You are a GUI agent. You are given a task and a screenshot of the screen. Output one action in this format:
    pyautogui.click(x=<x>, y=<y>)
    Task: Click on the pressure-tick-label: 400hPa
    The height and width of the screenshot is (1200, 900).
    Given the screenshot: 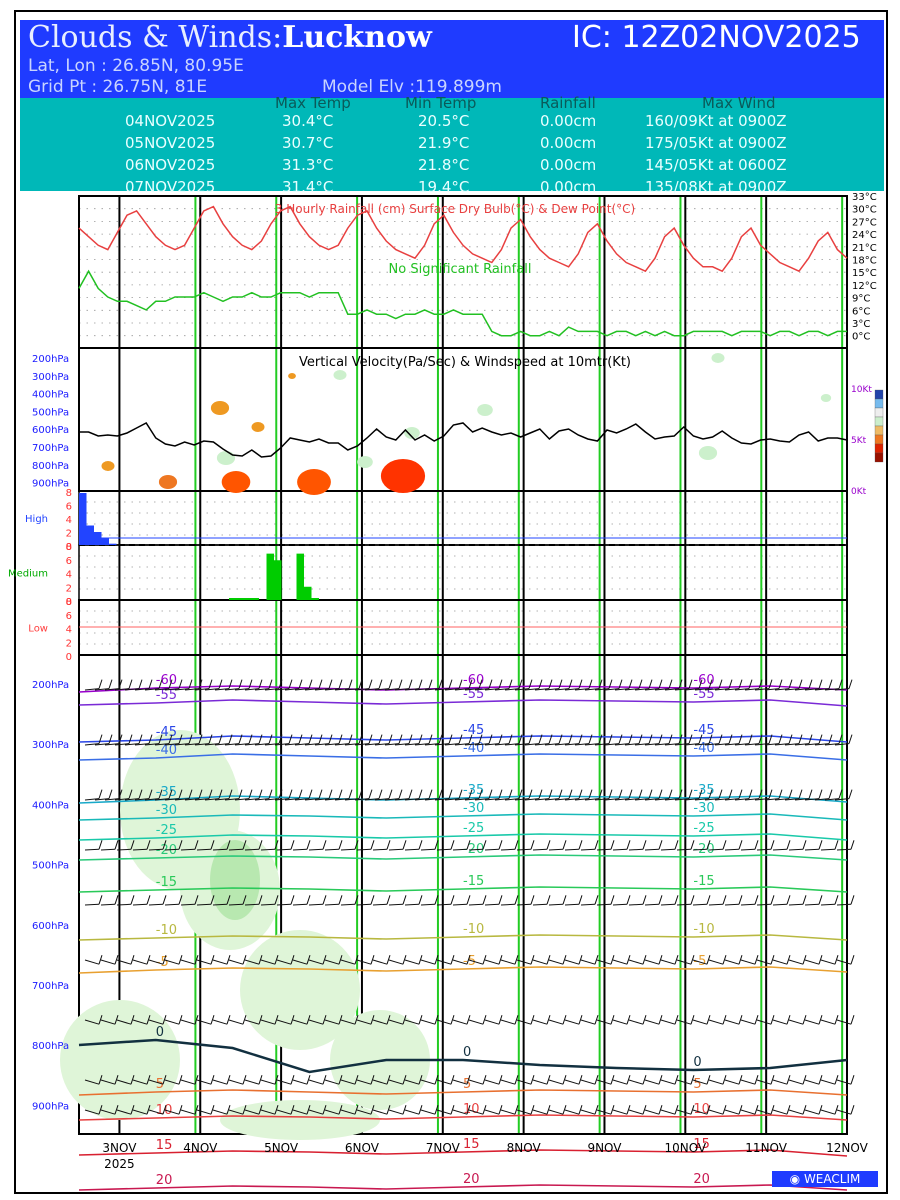 What is the action you would take?
    pyautogui.click(x=50, y=395)
    